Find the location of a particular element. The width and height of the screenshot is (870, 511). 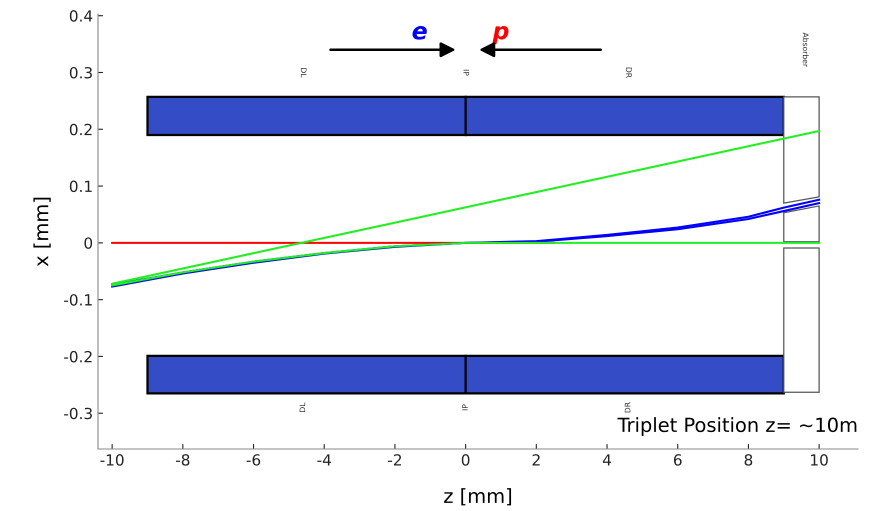

y-tick-label: 0.1 is located at coordinates (81, 186).